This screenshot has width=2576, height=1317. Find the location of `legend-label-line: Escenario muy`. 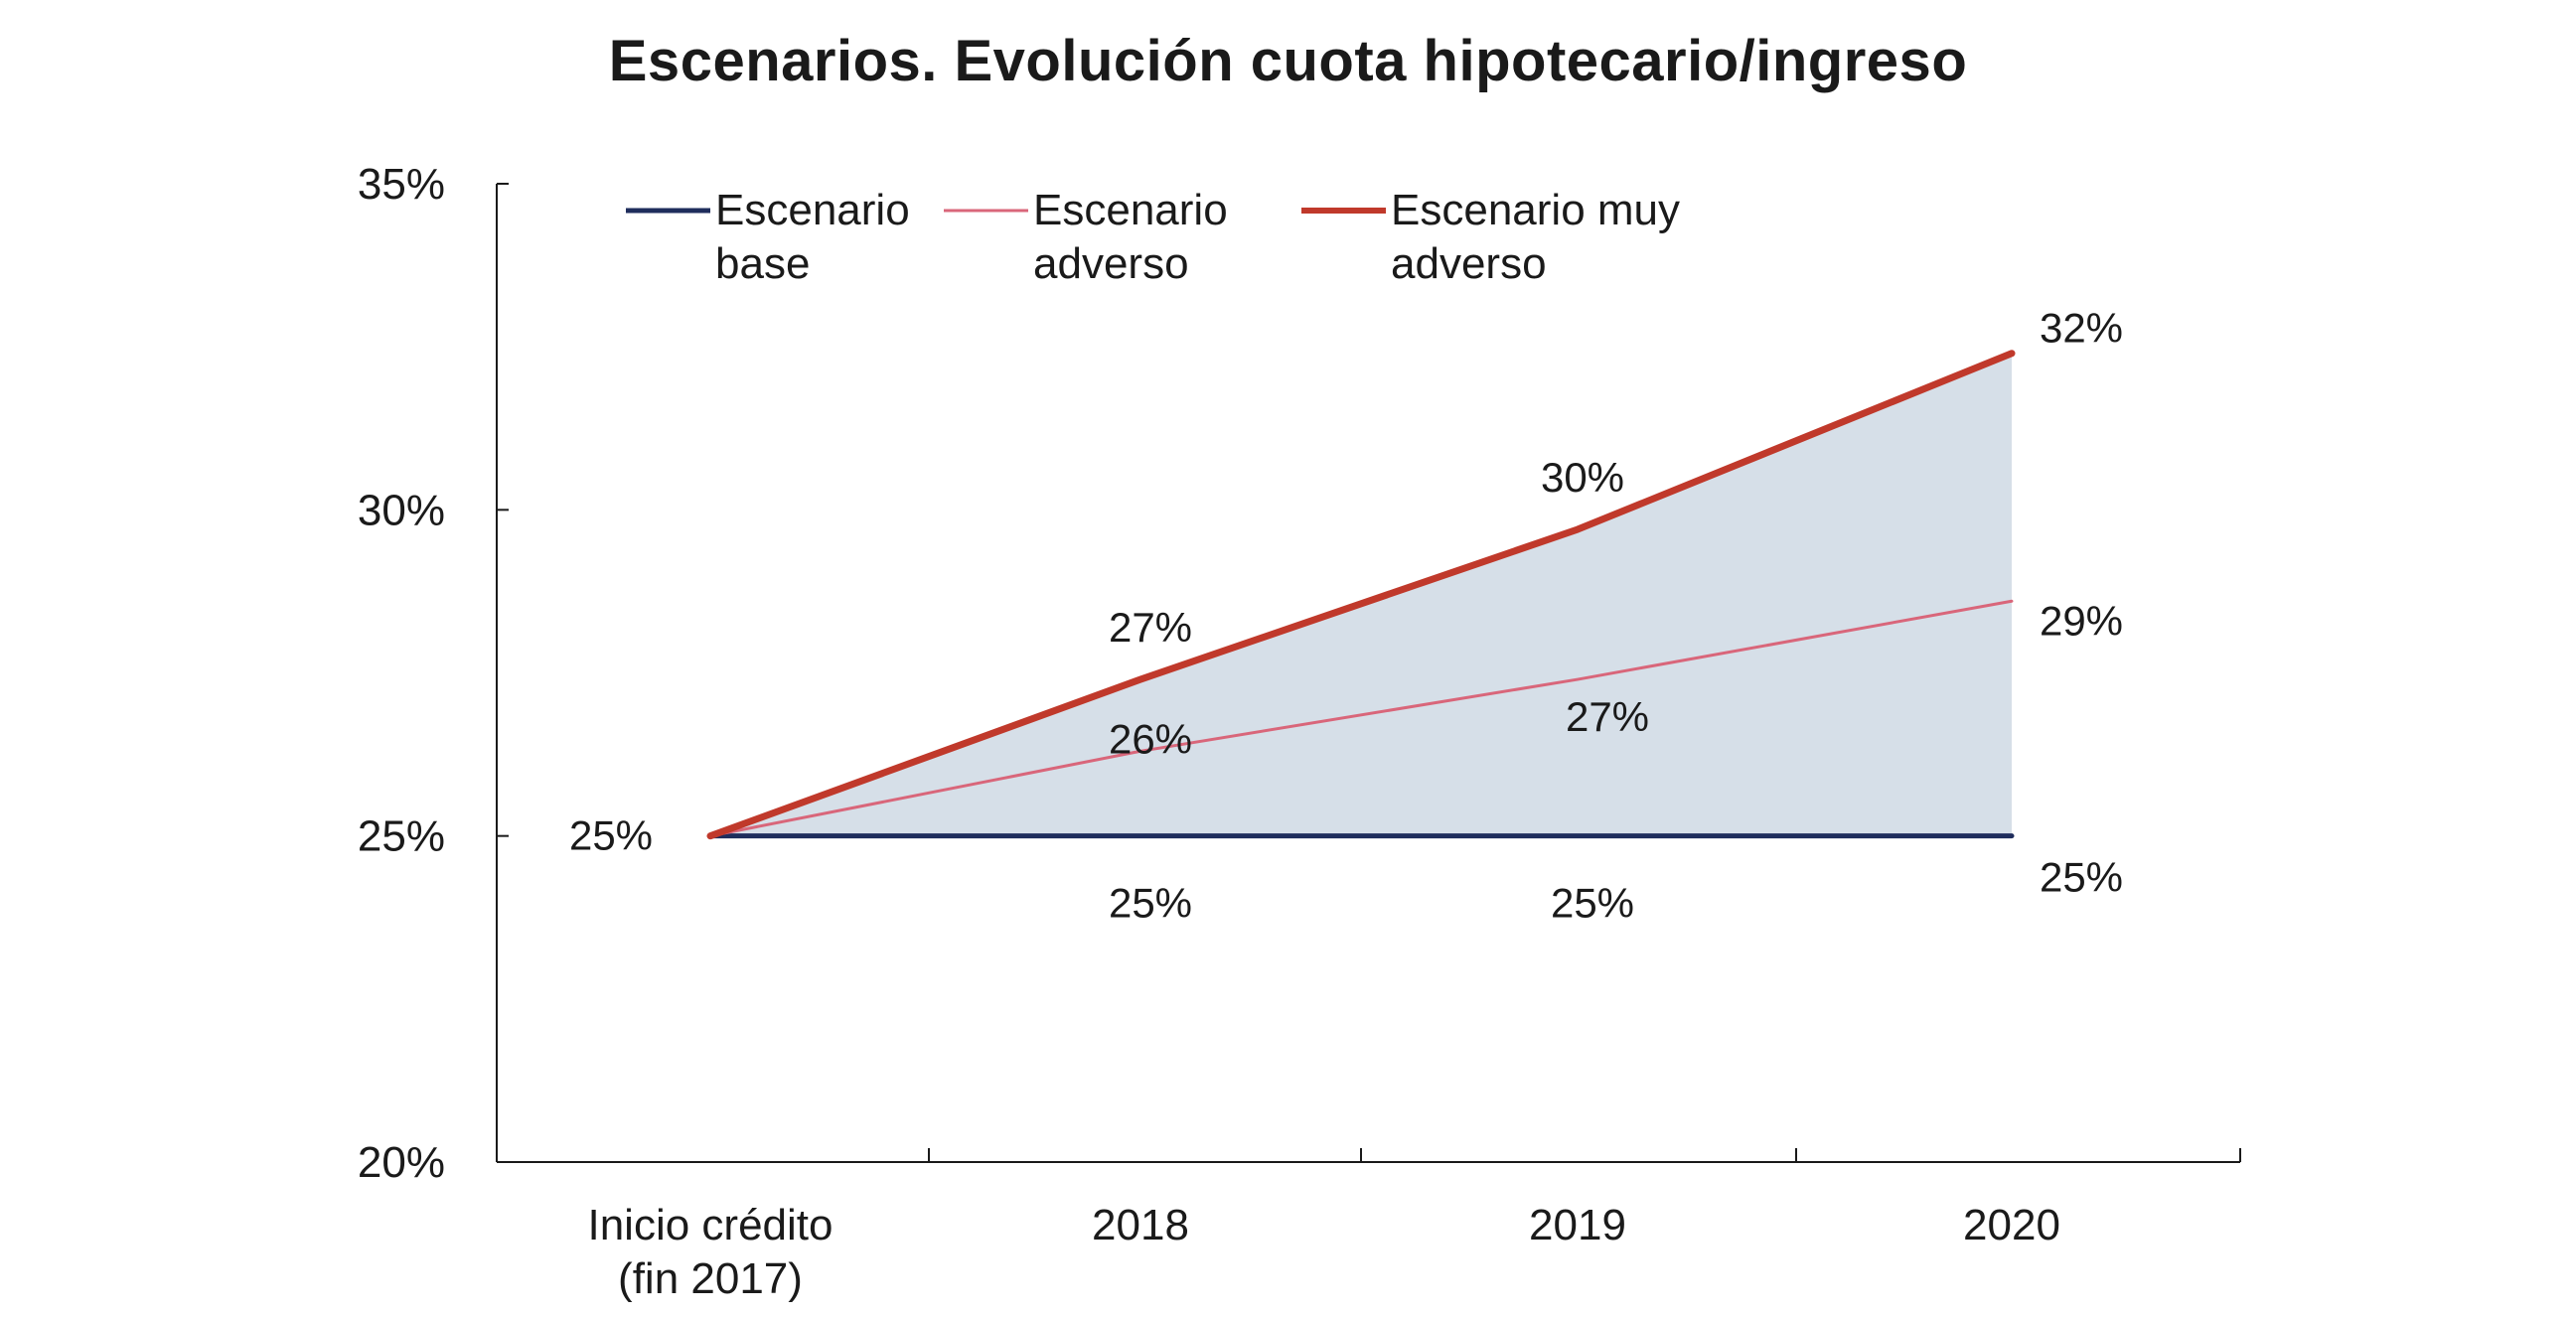

legend-label-line: Escenario muy is located at coordinates (1535, 210).